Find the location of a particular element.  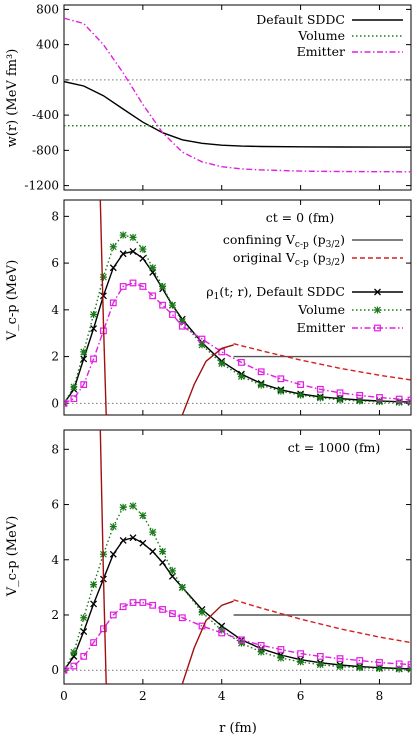

legend-label: Volume is located at coordinates (321, 35).